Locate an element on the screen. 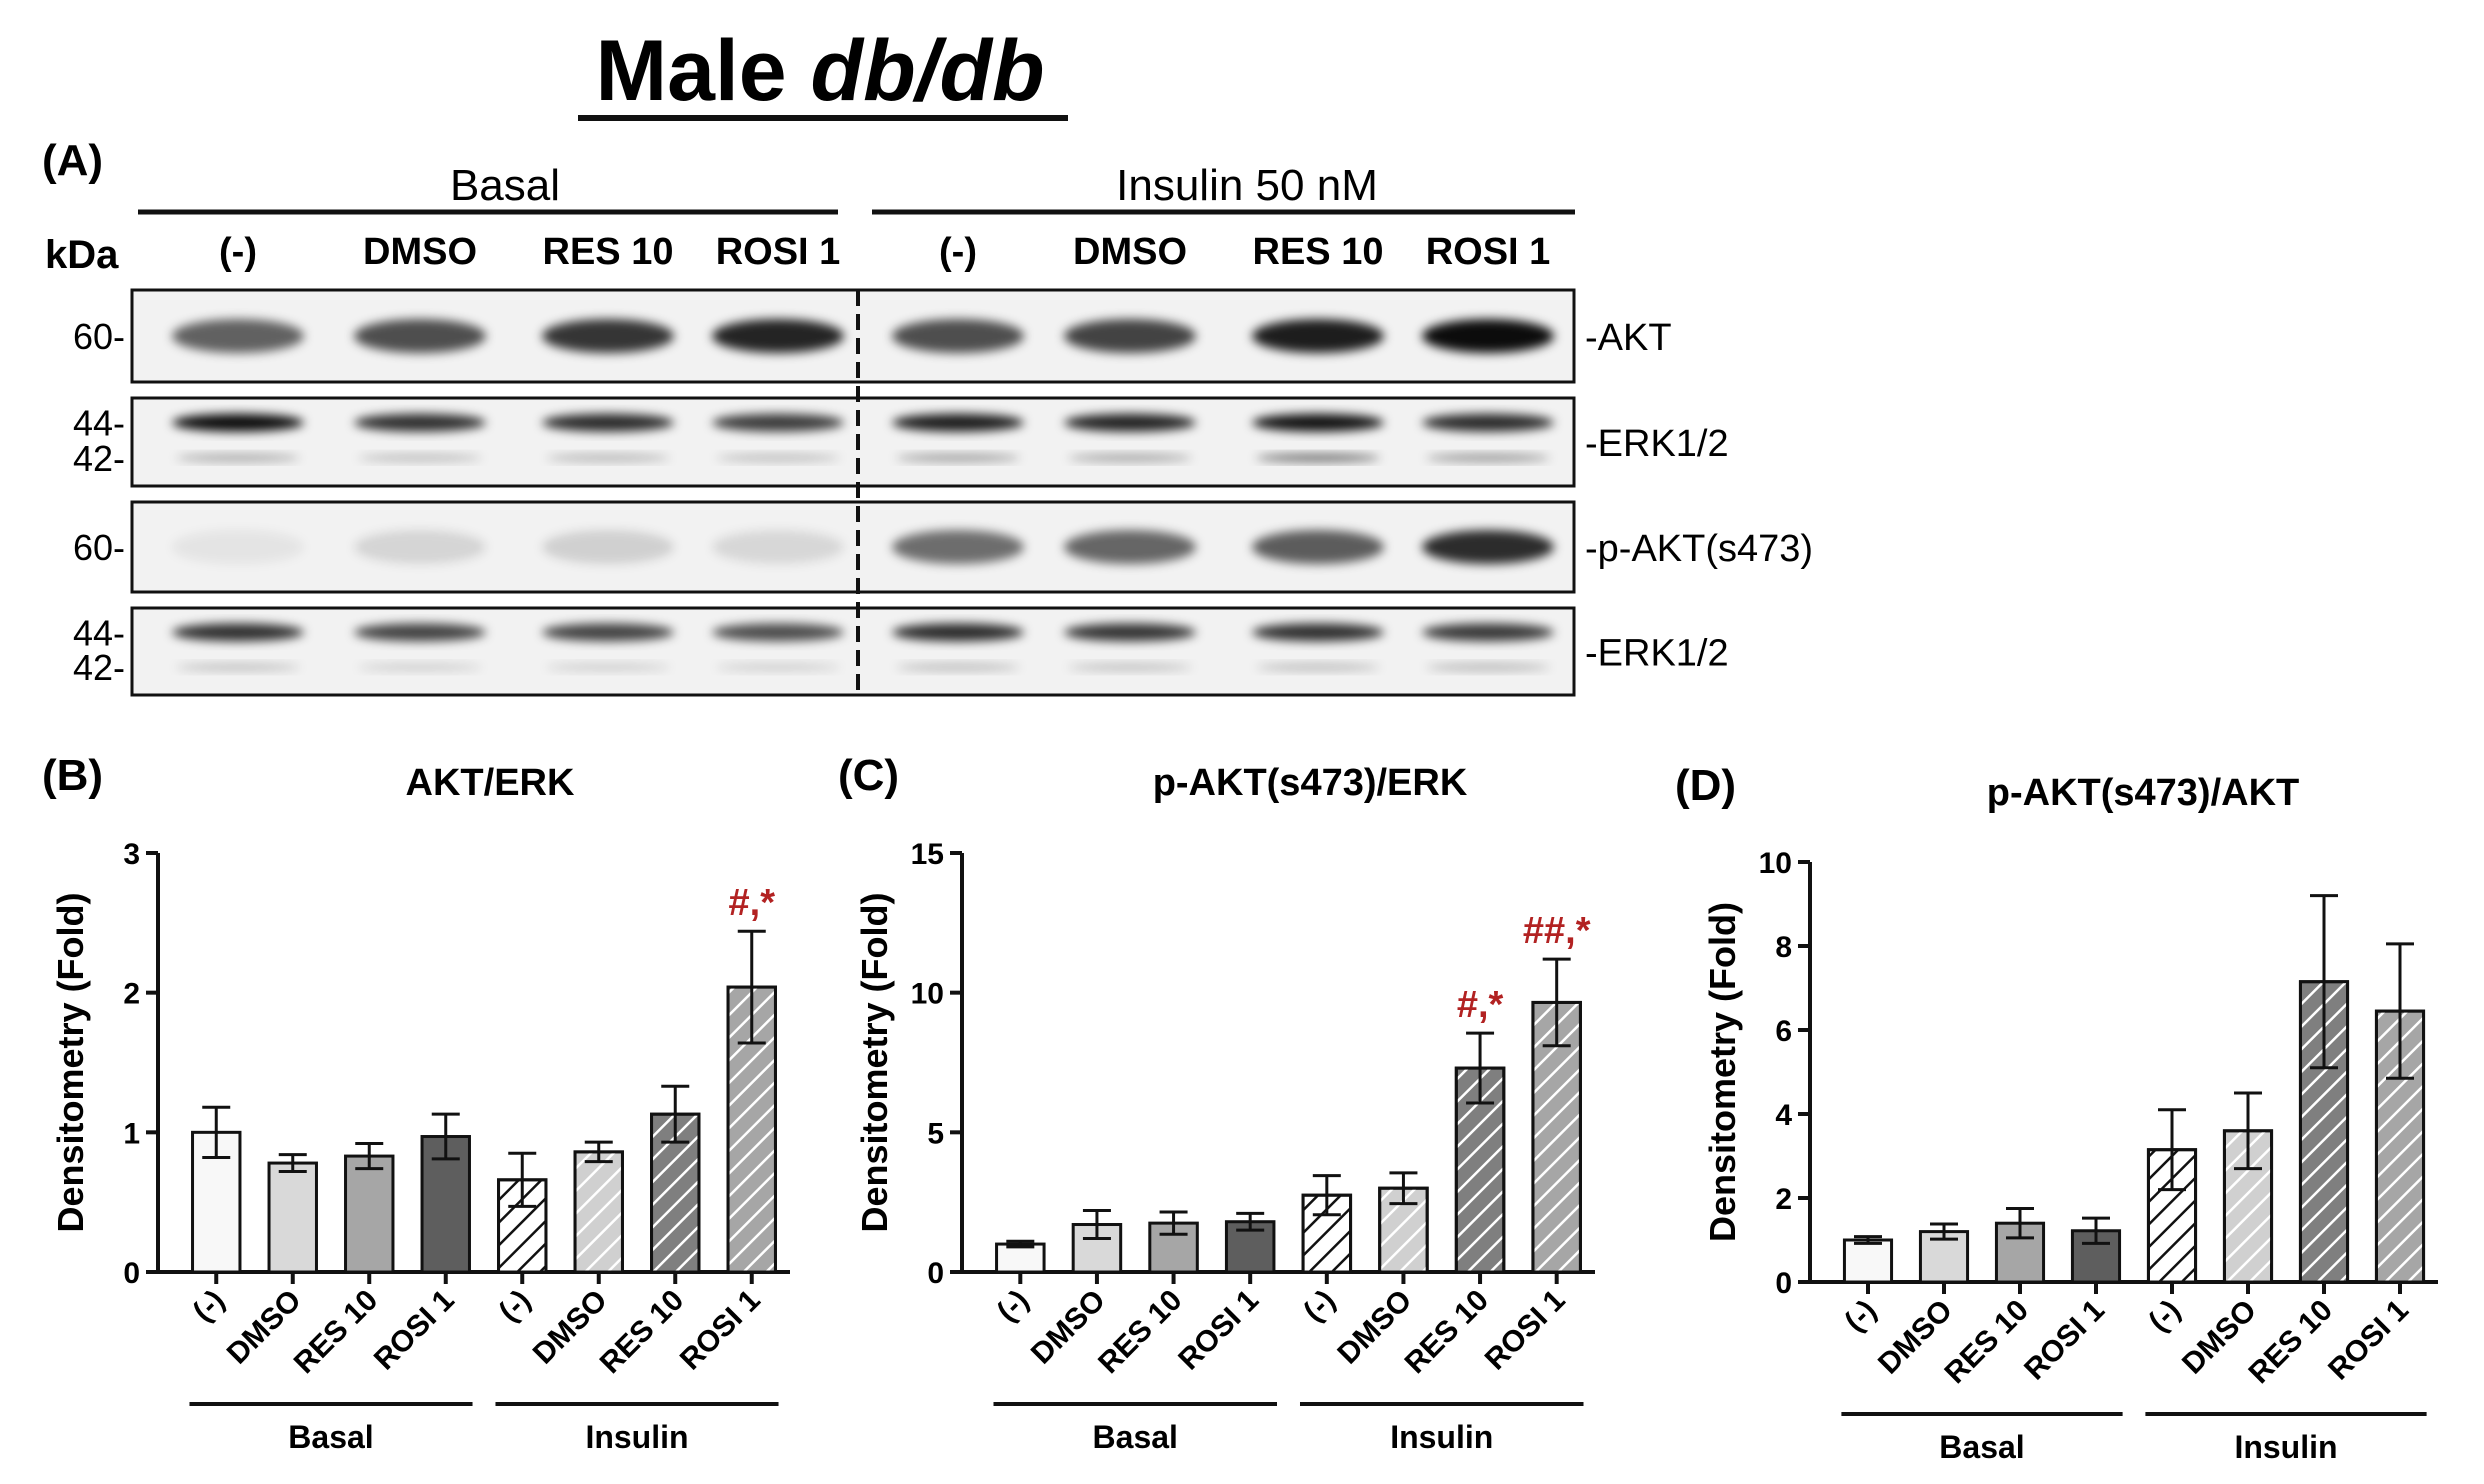  blot-row: 44-42- -ERK1/2 is located at coordinates (901, 651).